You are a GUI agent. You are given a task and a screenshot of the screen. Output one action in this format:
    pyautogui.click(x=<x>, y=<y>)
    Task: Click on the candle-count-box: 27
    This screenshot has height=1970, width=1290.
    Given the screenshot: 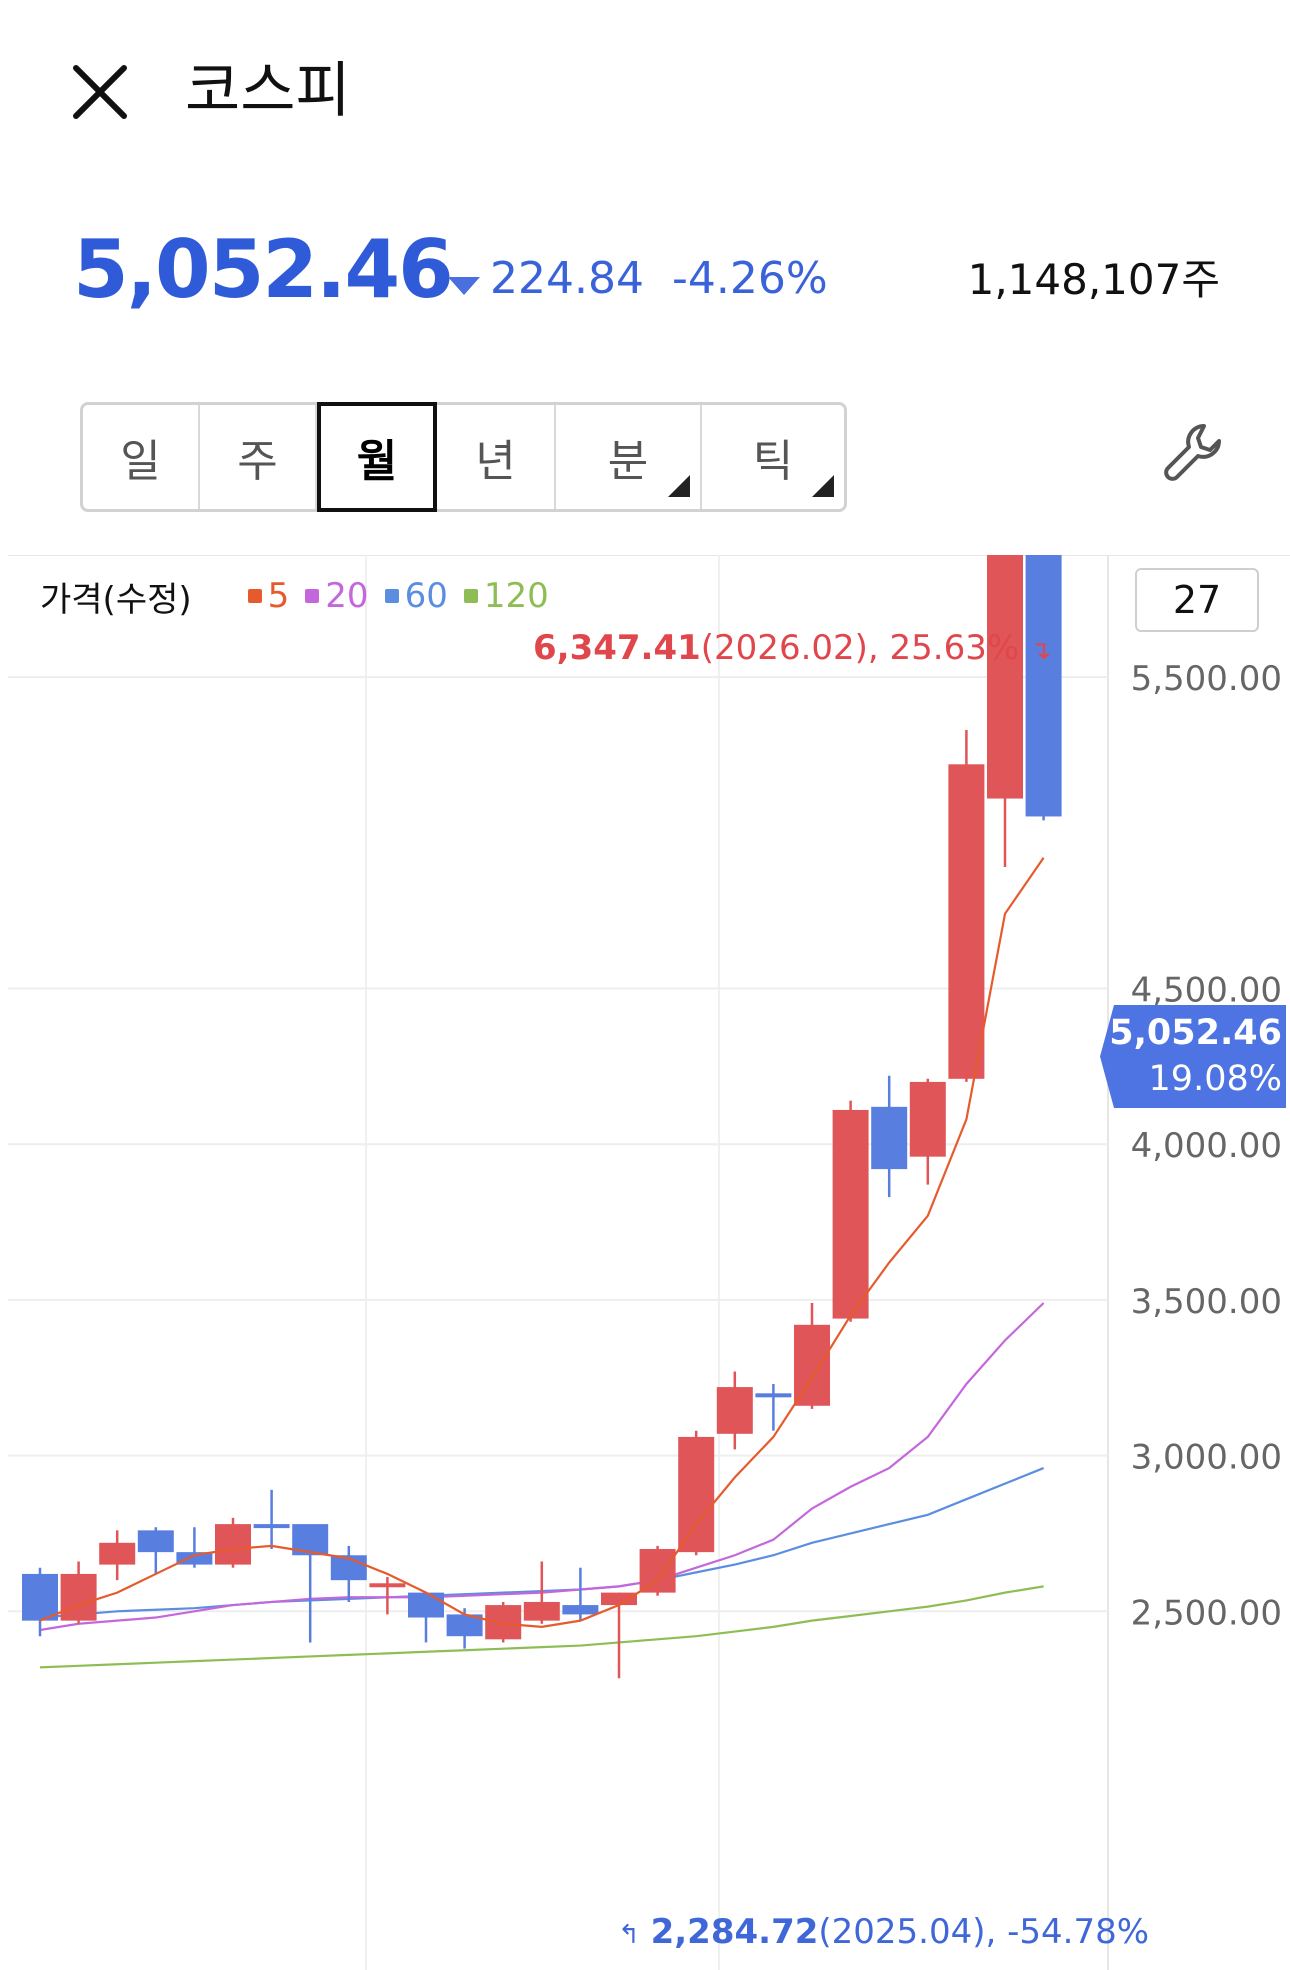 What is the action you would take?
    pyautogui.click(x=1197, y=600)
    